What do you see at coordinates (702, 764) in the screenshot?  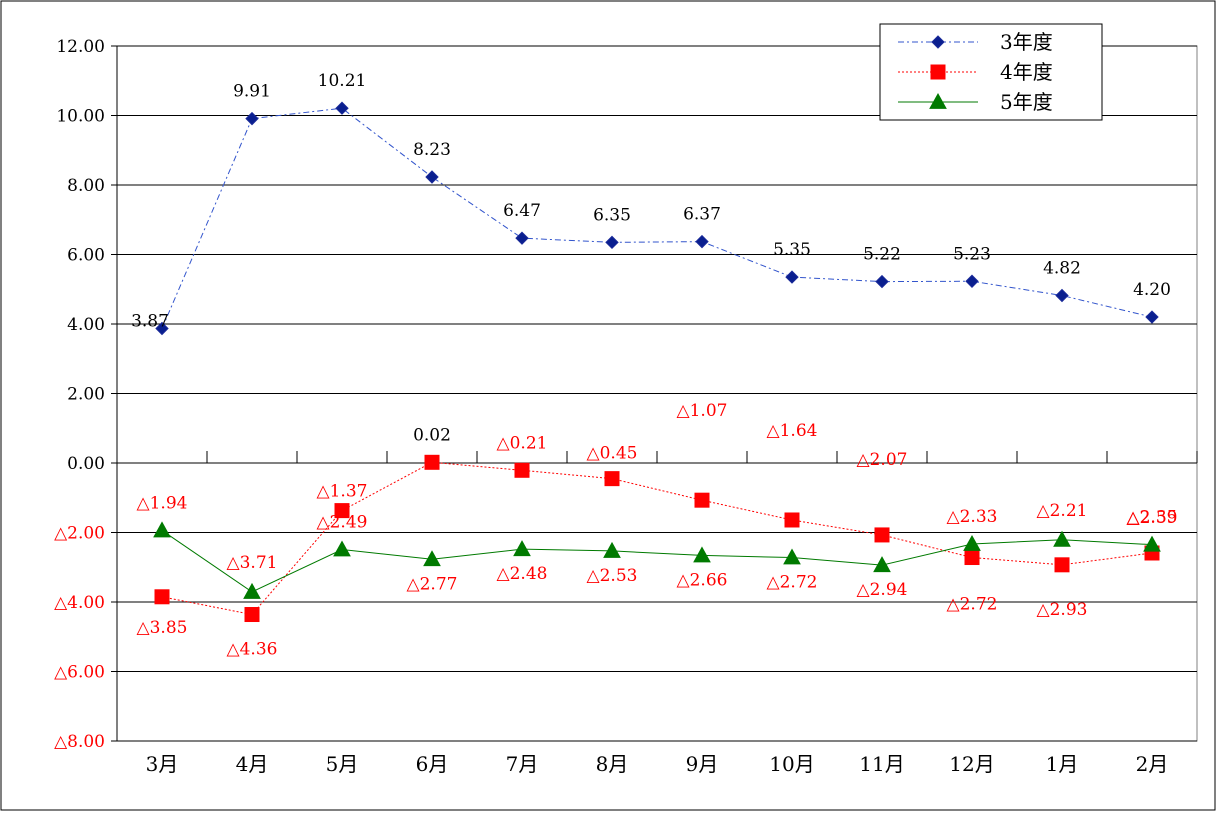 I see `x-tick-label: 9月` at bounding box center [702, 764].